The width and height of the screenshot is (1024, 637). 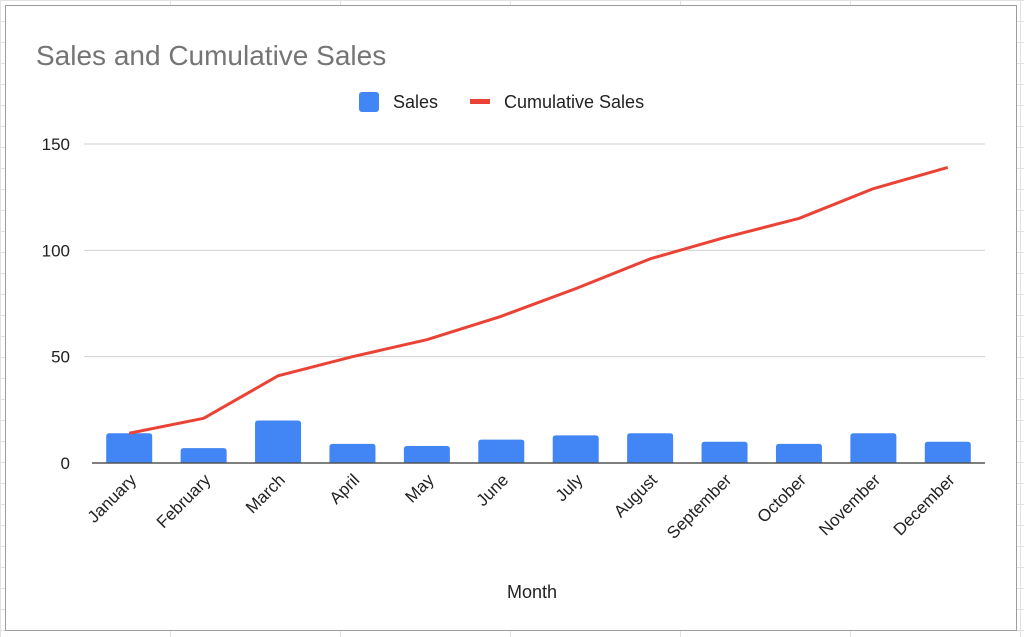 What do you see at coordinates (211, 55) in the screenshot?
I see `chart-title: Sales and Cumulative Sales` at bounding box center [211, 55].